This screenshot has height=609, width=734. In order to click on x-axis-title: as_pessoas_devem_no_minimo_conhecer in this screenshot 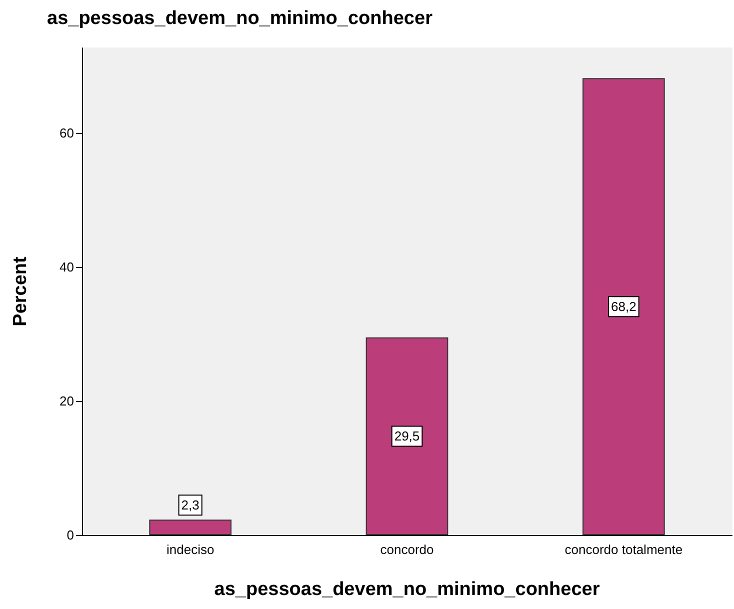, I will do `click(407, 589)`.